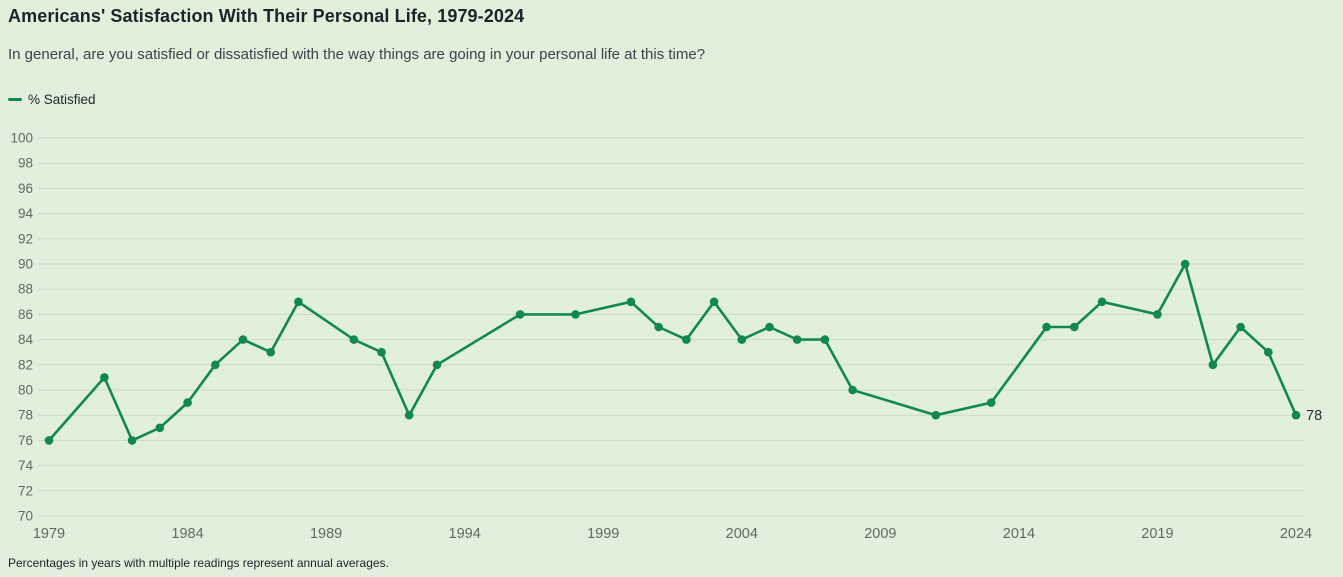 Image resolution: width=1343 pixels, height=577 pixels. What do you see at coordinates (25, 415) in the screenshot?
I see `y-tick-label: 78` at bounding box center [25, 415].